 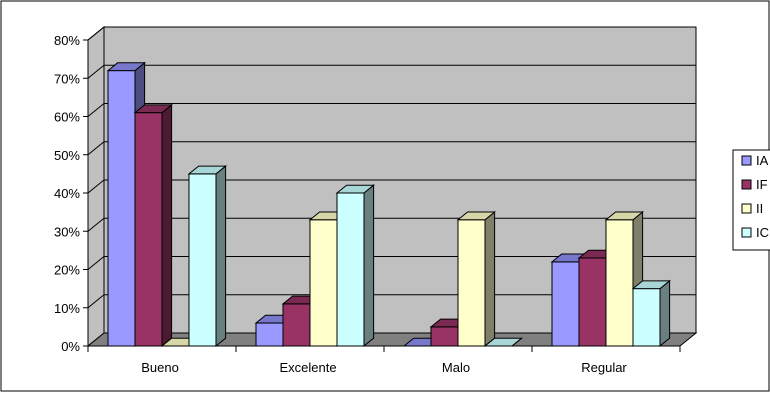 What do you see at coordinates (67, 231) in the screenshot?
I see `y-tick-label: 30%` at bounding box center [67, 231].